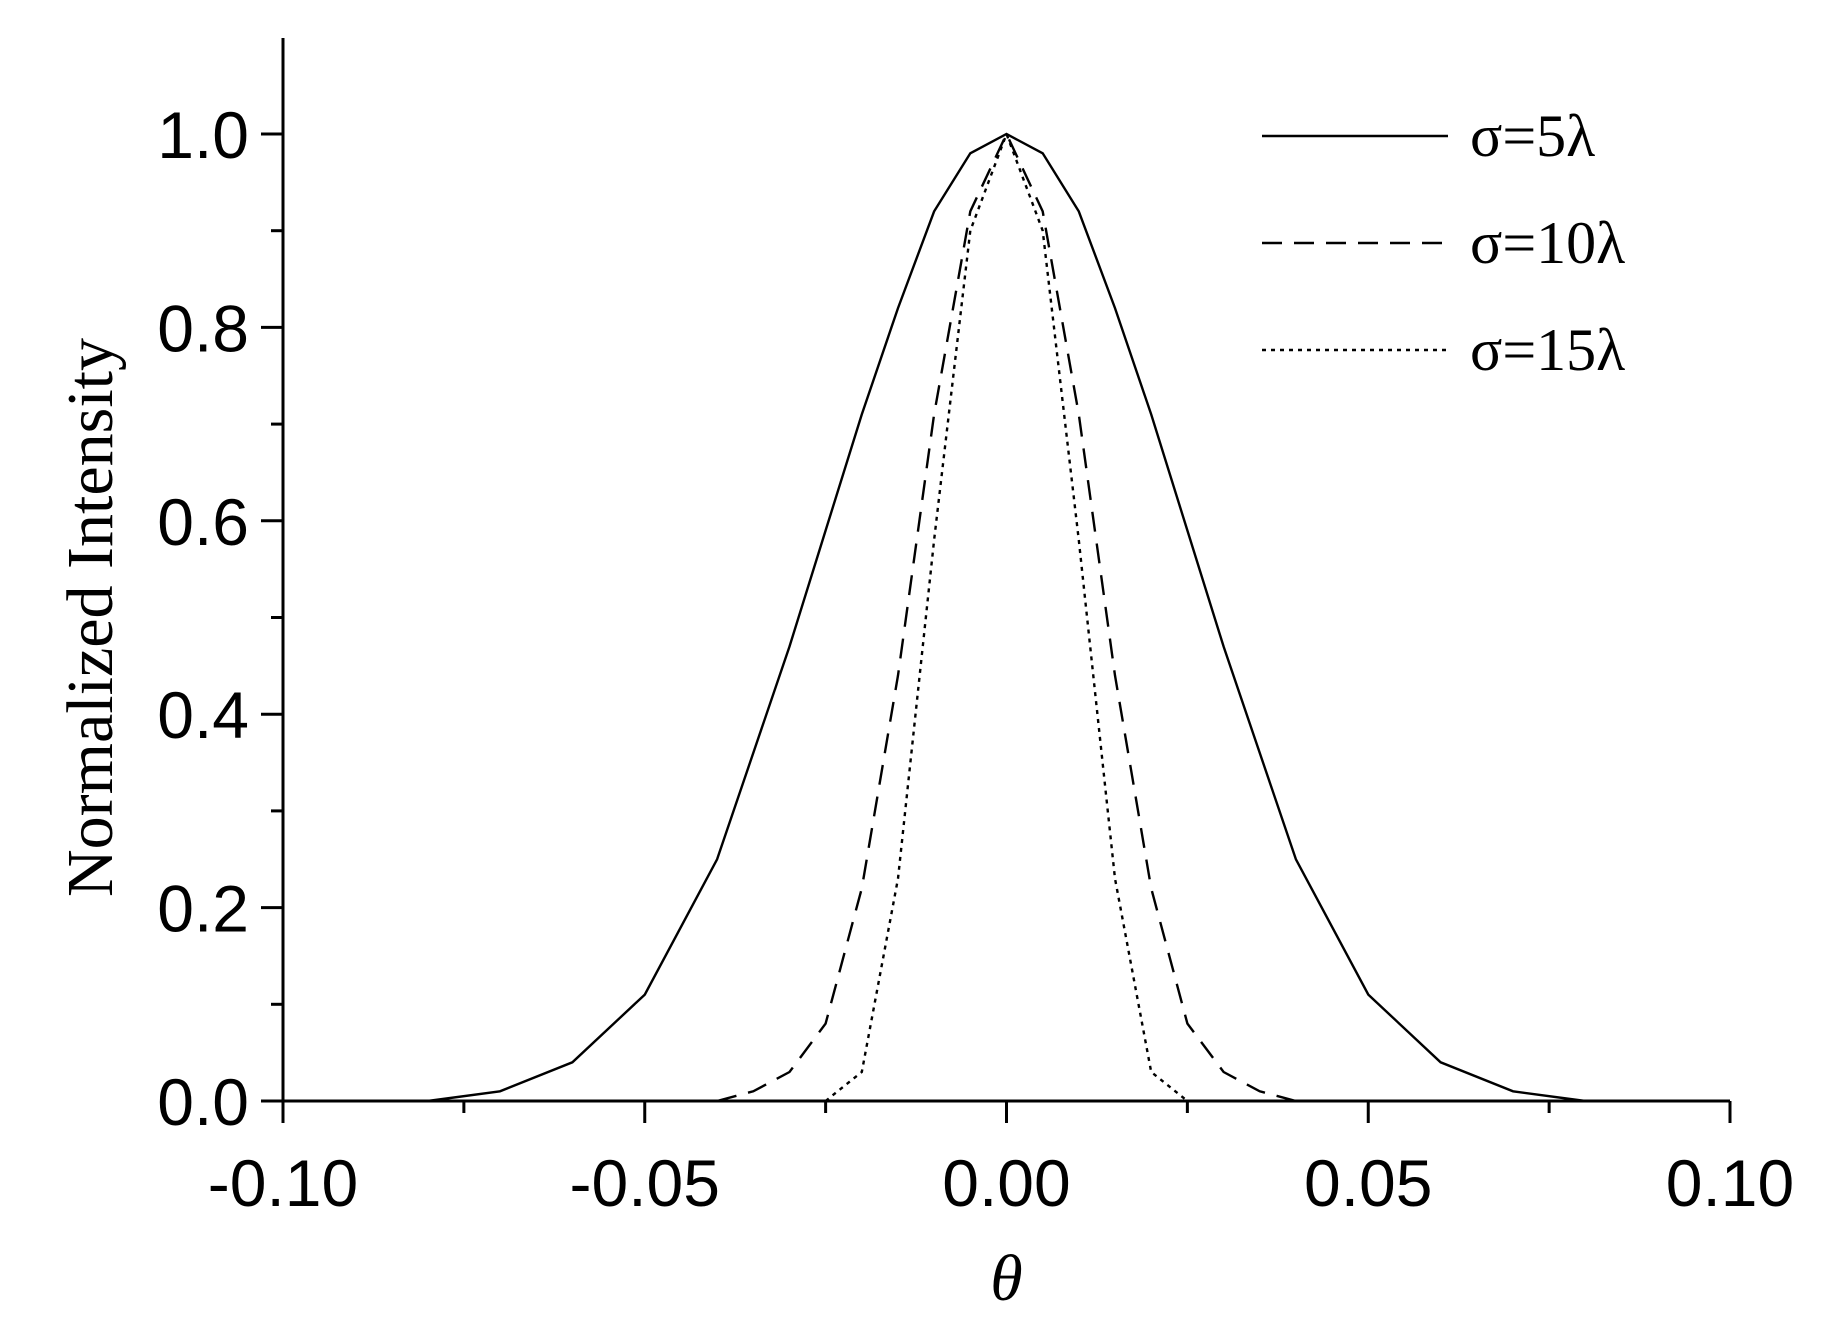 The height and width of the screenshot is (1325, 1832). I want to click on y-tick-label: 0.6, so click(203, 522).